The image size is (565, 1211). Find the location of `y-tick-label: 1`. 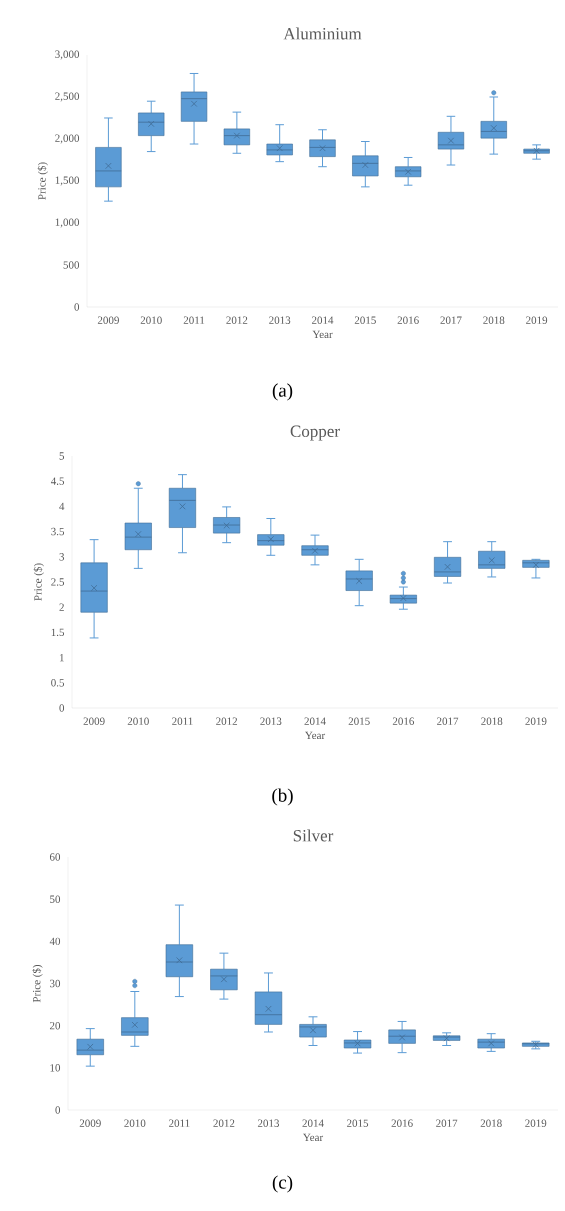

y-tick-label: 1 is located at coordinates (61, 657).